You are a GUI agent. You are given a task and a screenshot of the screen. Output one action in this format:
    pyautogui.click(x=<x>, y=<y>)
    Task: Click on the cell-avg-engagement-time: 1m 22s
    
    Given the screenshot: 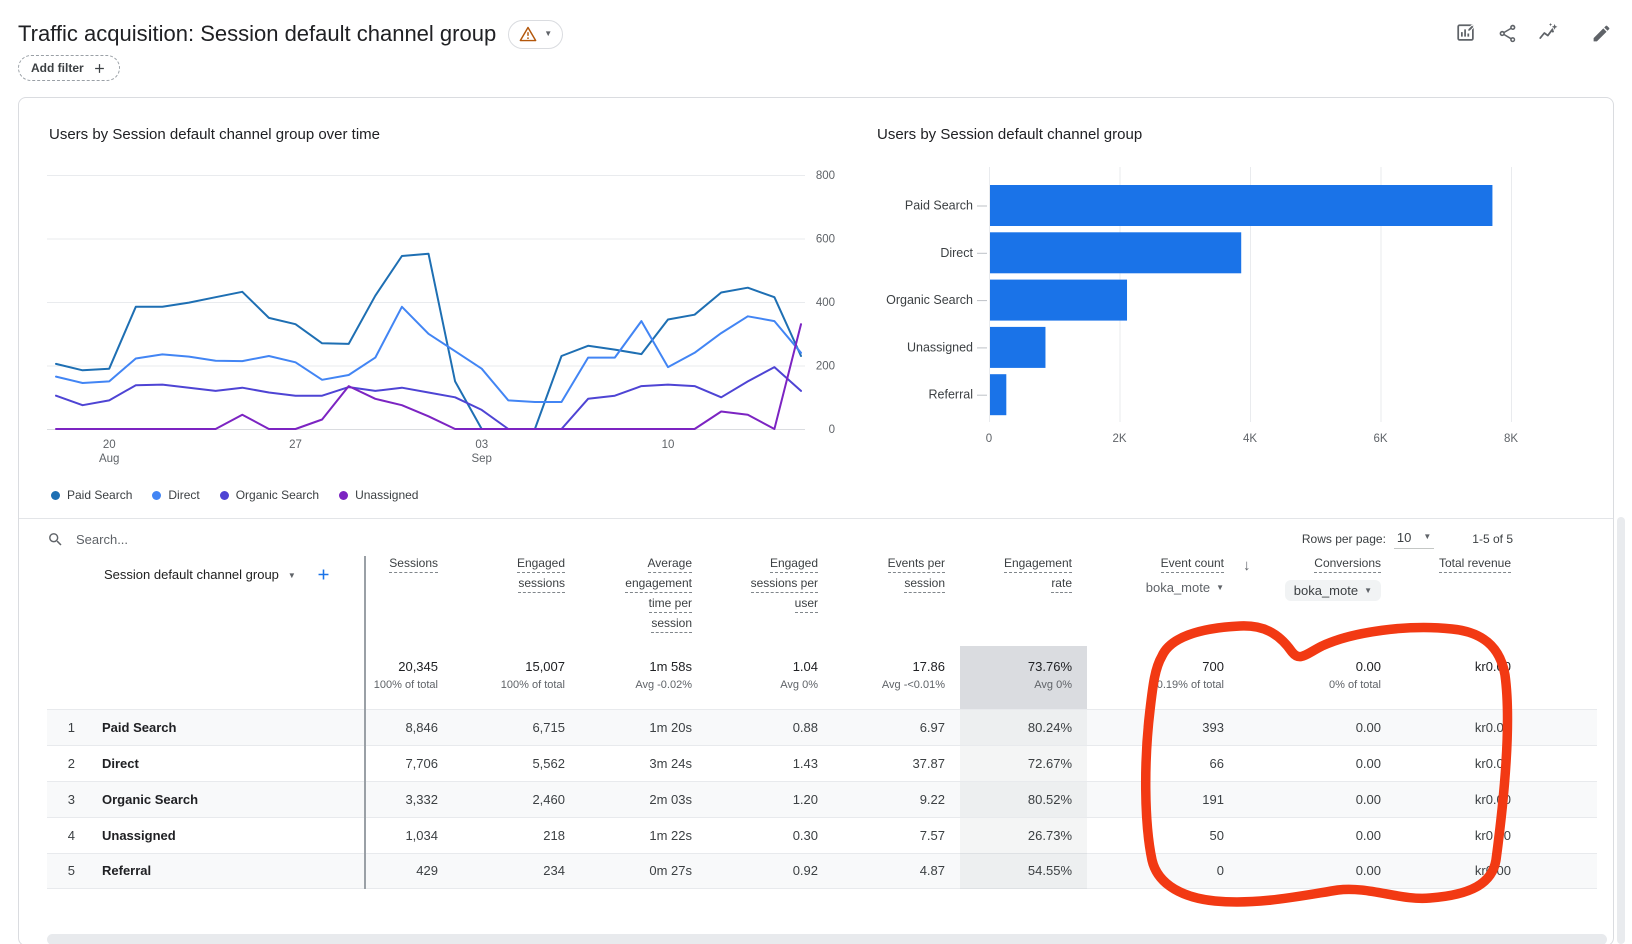 What is the action you would take?
    pyautogui.click(x=670, y=835)
    